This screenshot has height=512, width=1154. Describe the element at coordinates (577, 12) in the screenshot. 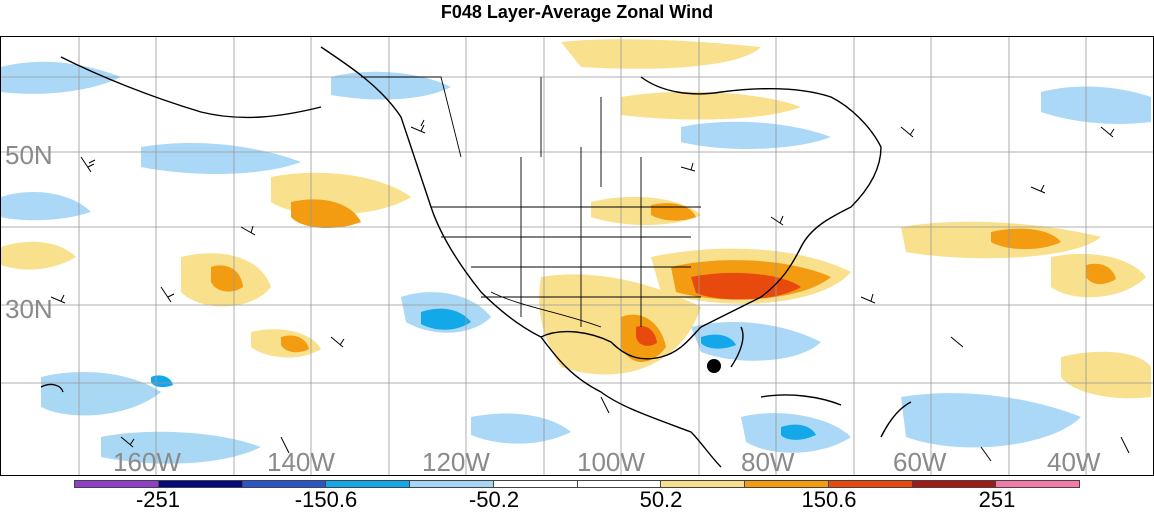

I see `map-title: F048 Layer-Average Zonal Wind` at that location.